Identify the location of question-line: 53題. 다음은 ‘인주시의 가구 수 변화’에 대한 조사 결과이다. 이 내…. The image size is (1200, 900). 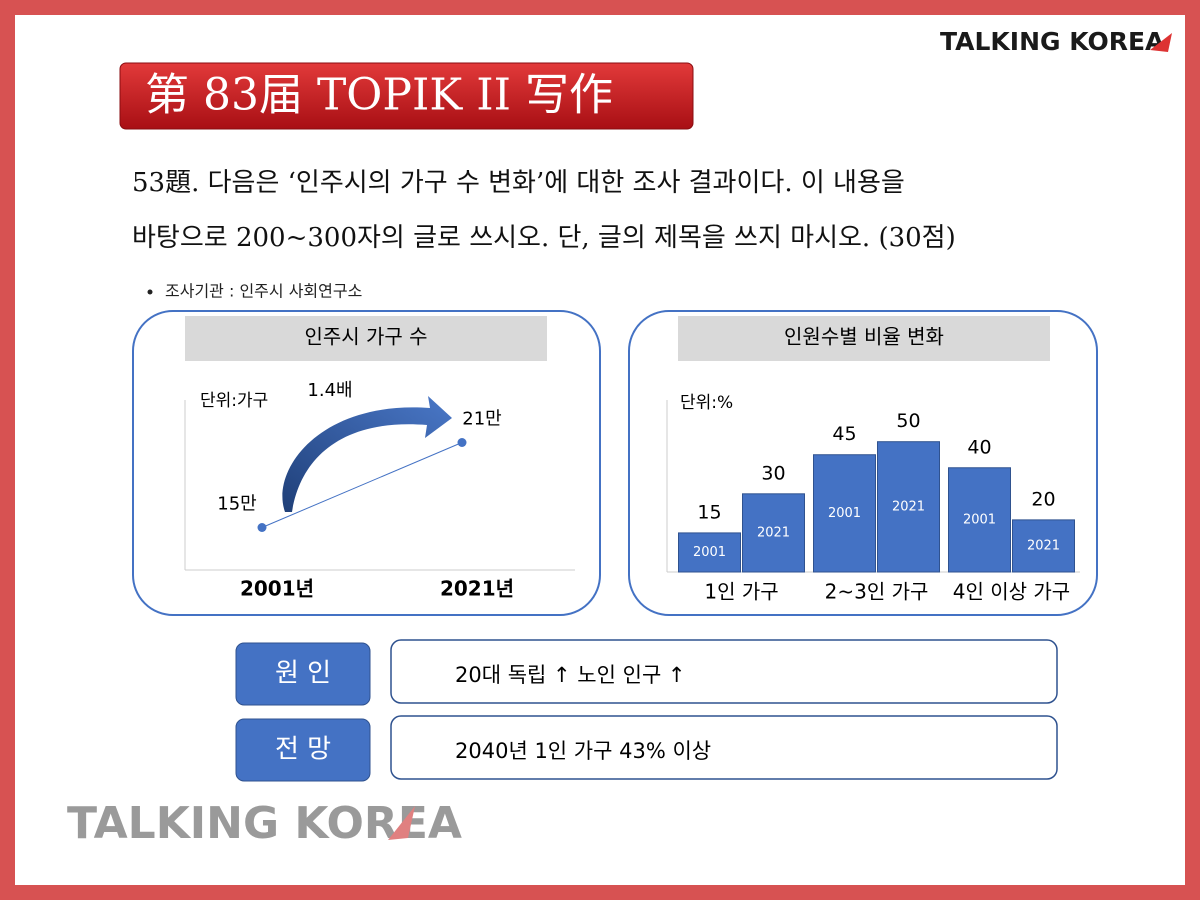
(518, 183).